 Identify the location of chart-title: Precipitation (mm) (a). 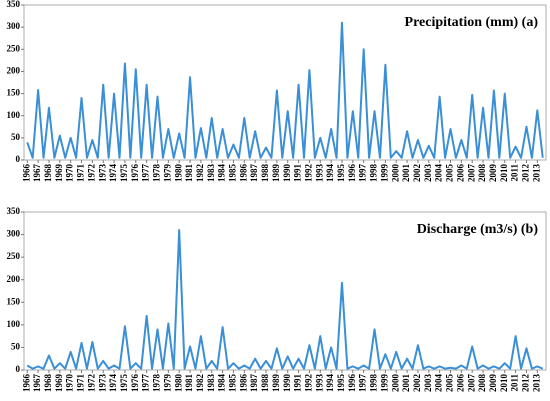
(472, 22).